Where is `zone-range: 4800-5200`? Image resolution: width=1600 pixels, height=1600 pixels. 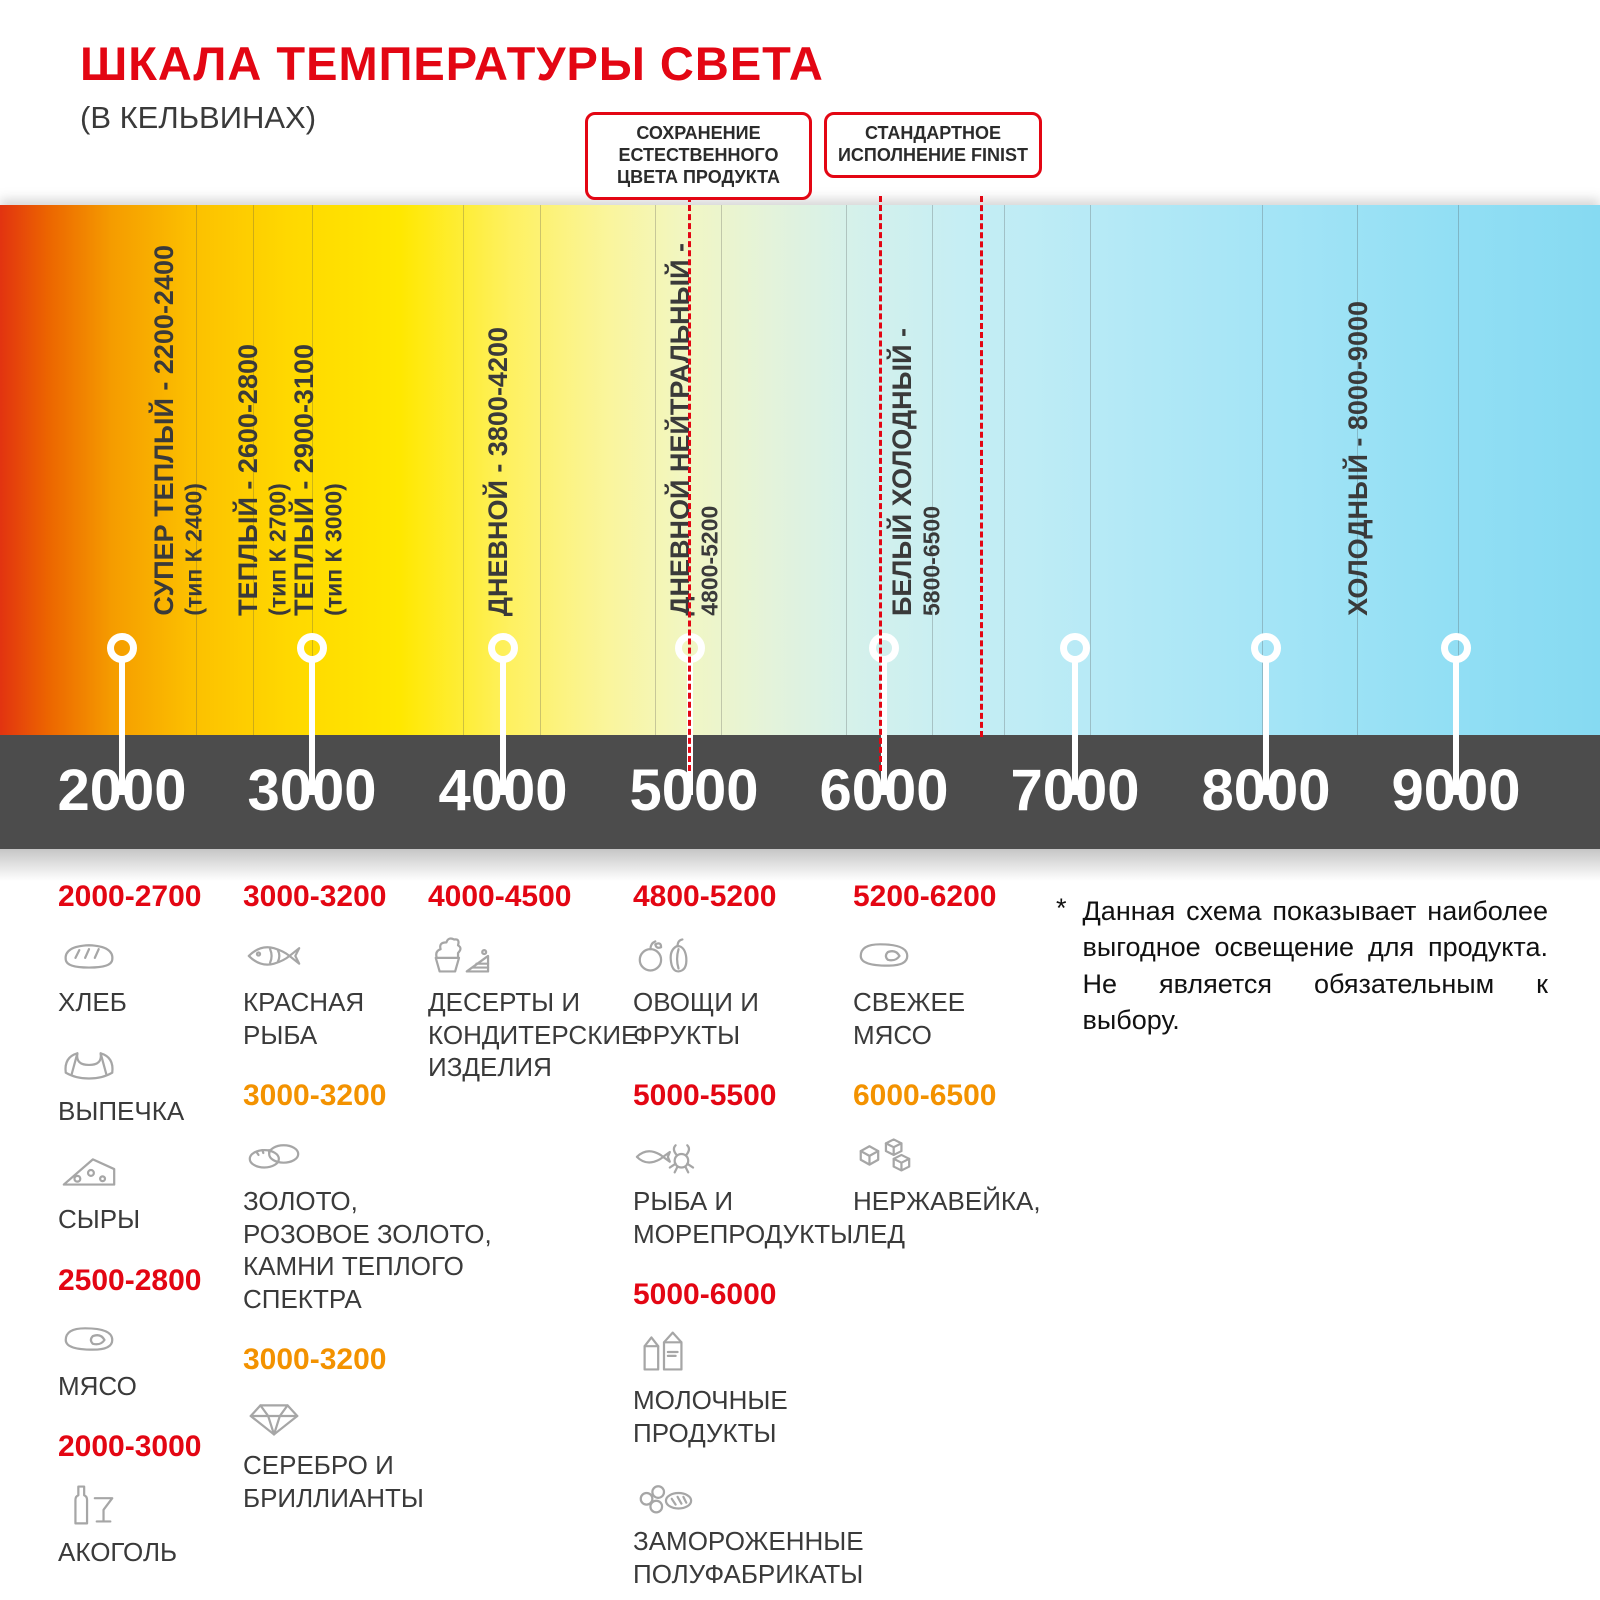
zone-range: 4800-5200 is located at coordinates (709, 561).